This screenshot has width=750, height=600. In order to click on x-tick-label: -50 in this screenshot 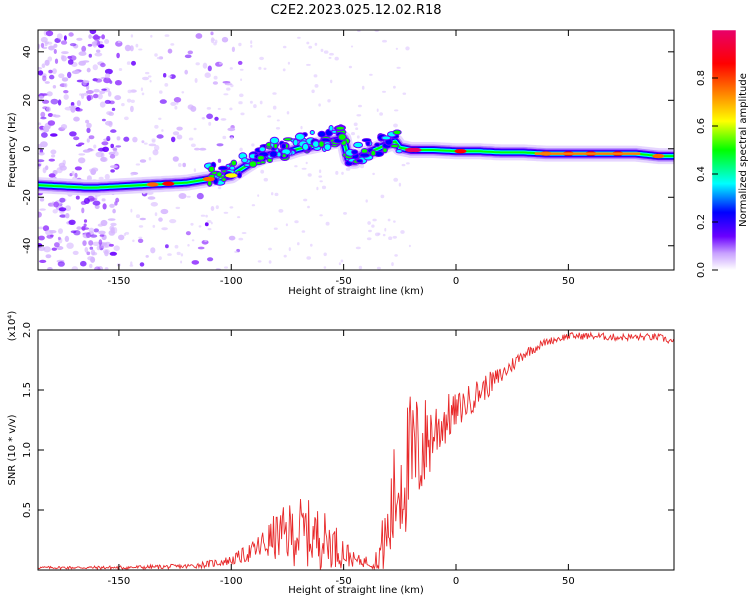, I will do `click(343, 281)`.